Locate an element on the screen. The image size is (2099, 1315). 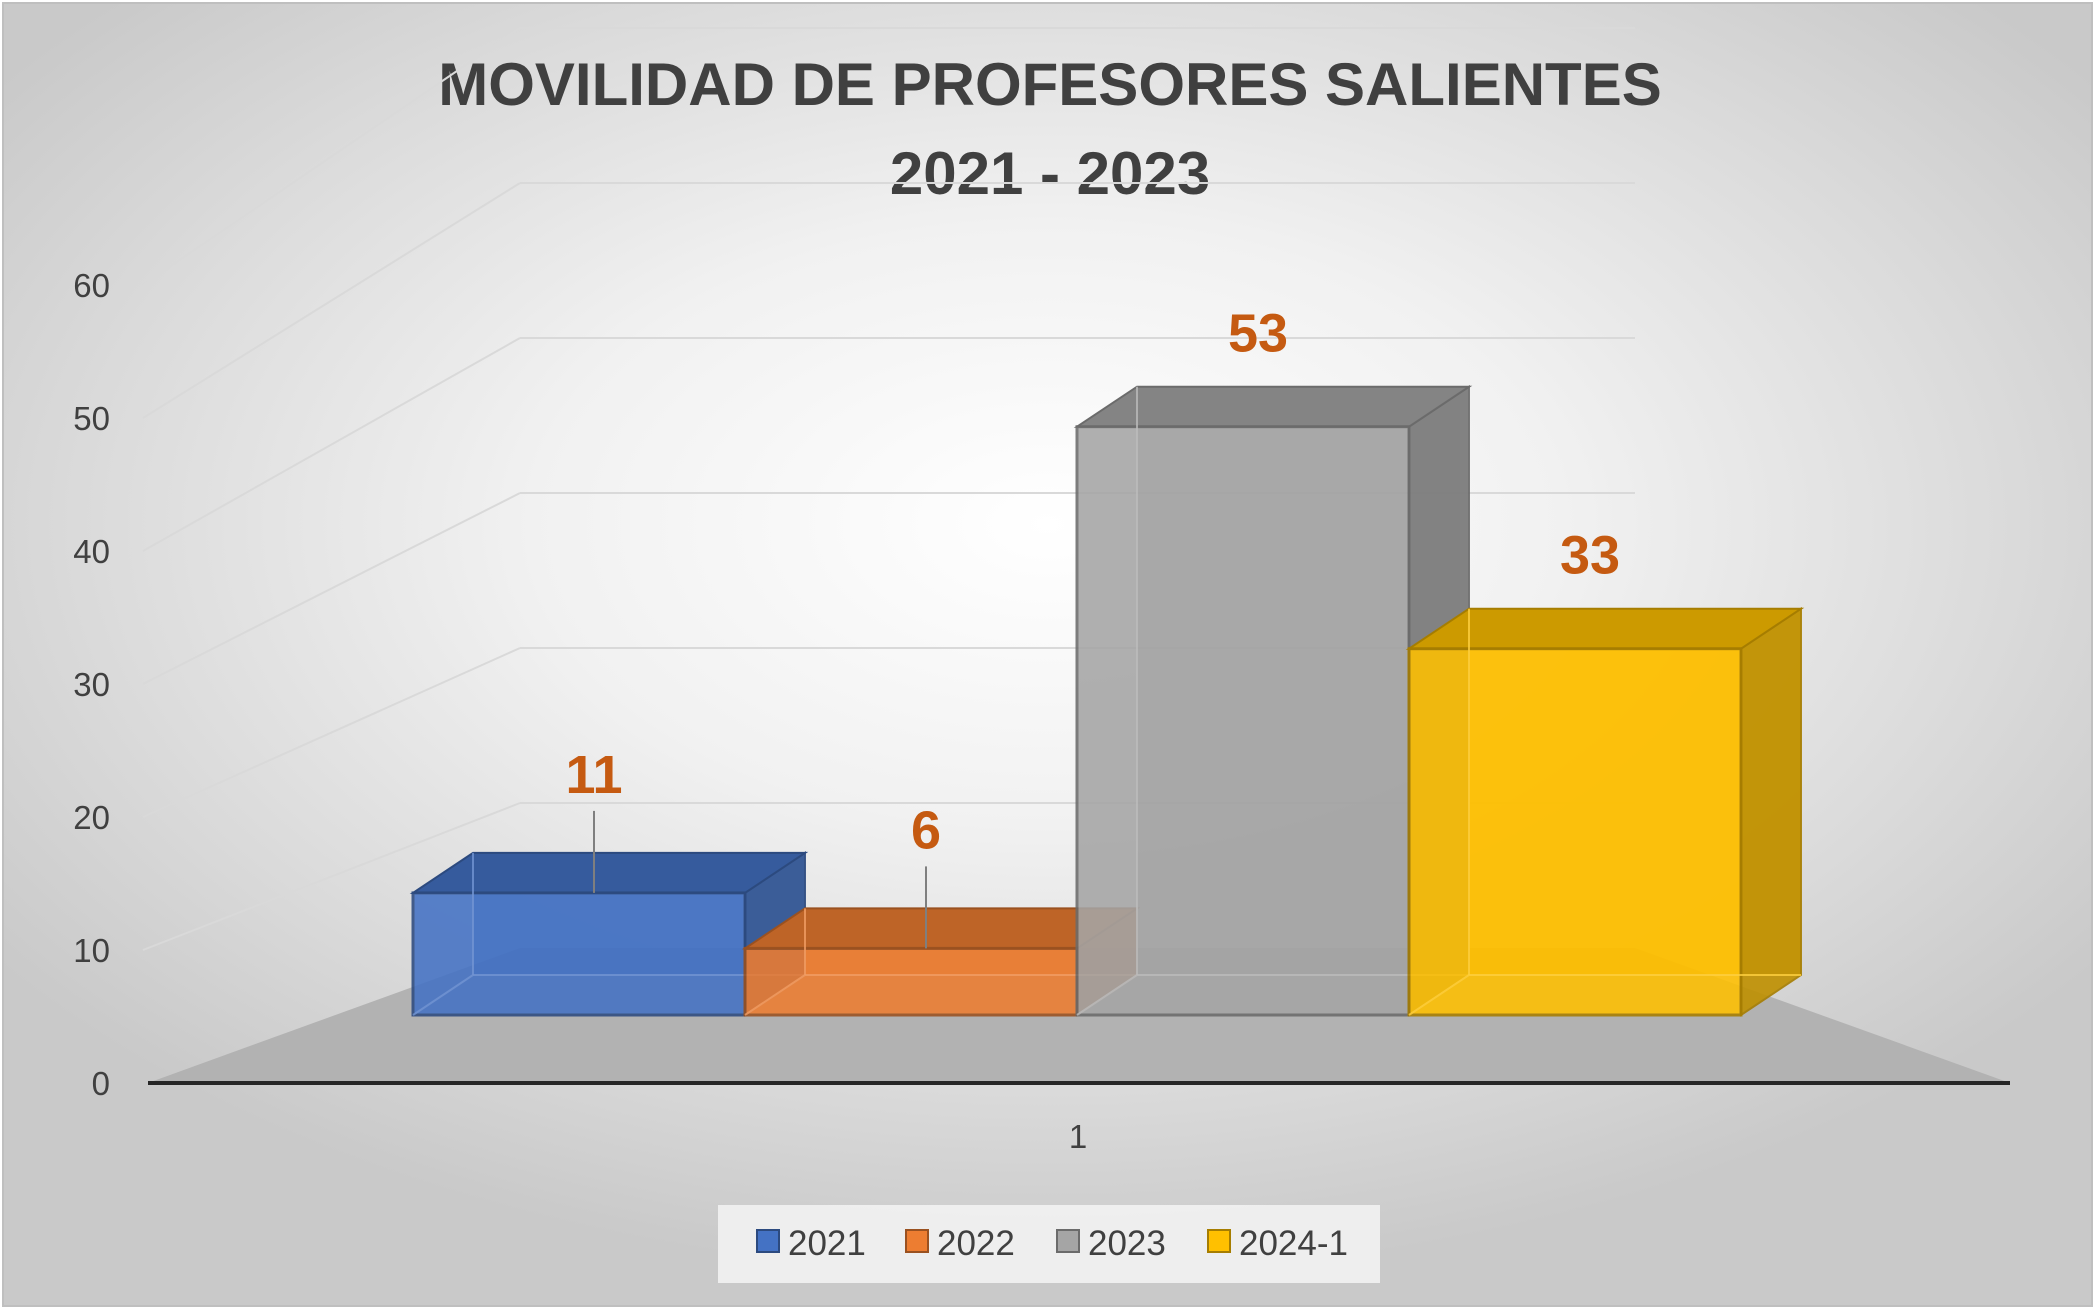
y-tick-label: 0 is located at coordinates (101, 1083).